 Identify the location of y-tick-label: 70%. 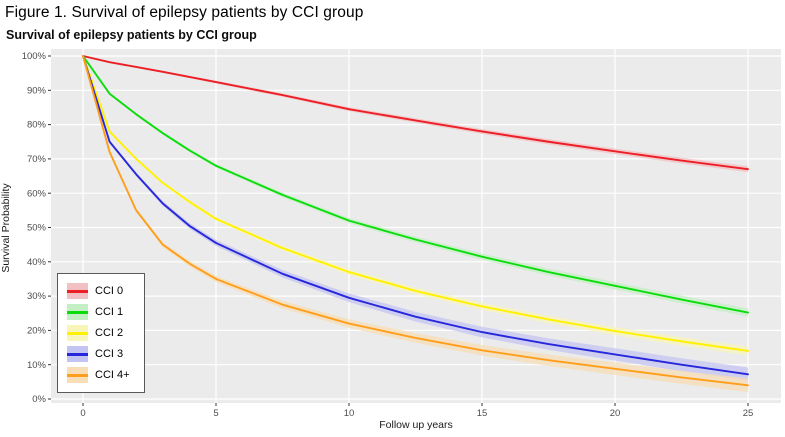
(37, 159).